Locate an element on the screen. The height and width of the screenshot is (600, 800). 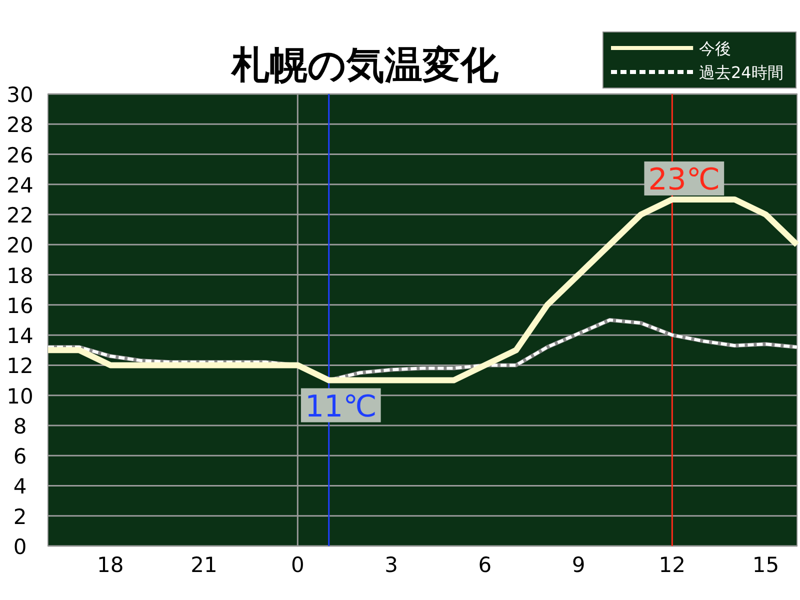
y-tick-label: 10 is located at coordinates (20, 396).